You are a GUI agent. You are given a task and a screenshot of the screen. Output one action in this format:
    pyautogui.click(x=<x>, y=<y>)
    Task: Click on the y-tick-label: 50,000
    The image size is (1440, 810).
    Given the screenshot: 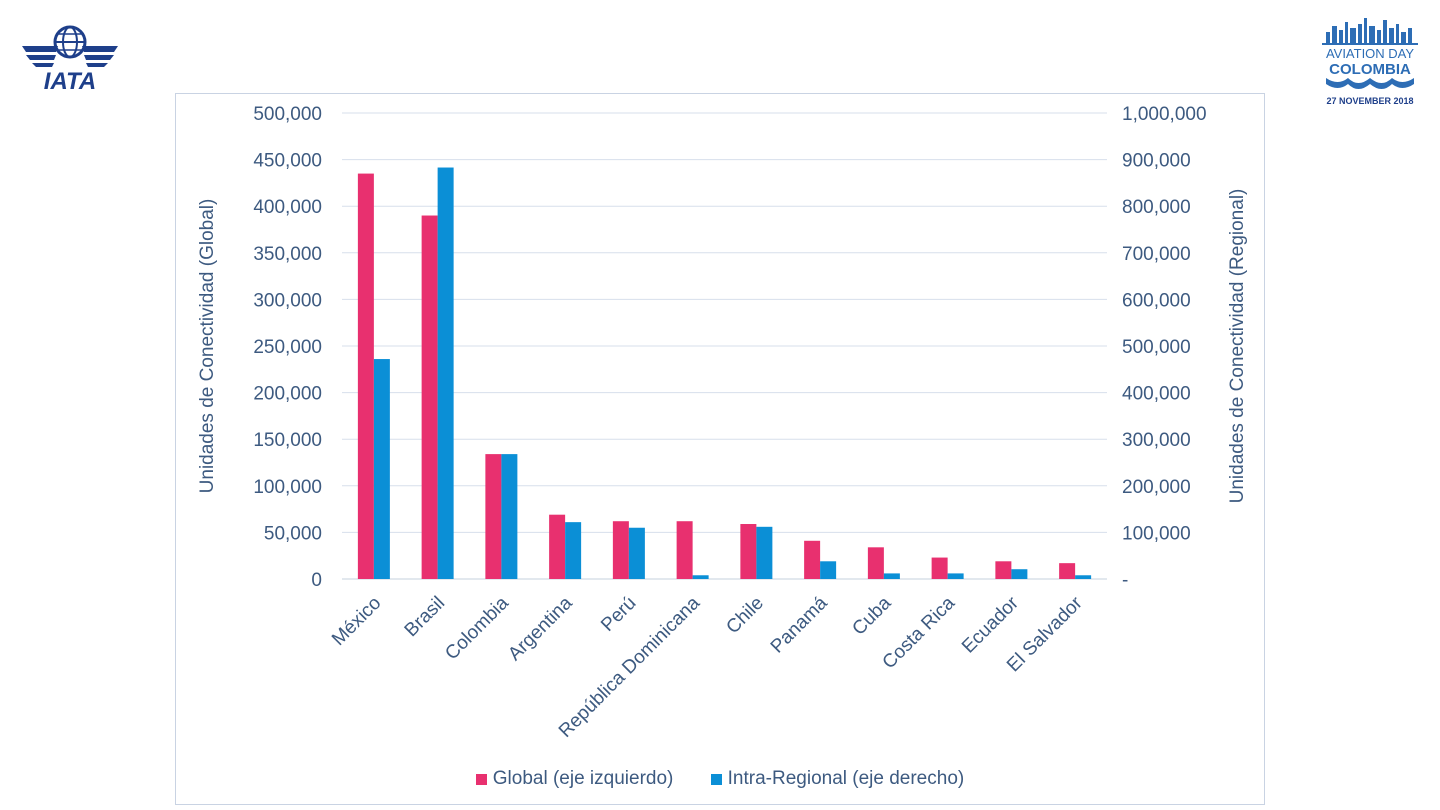 What is the action you would take?
    pyautogui.click(x=293, y=533)
    